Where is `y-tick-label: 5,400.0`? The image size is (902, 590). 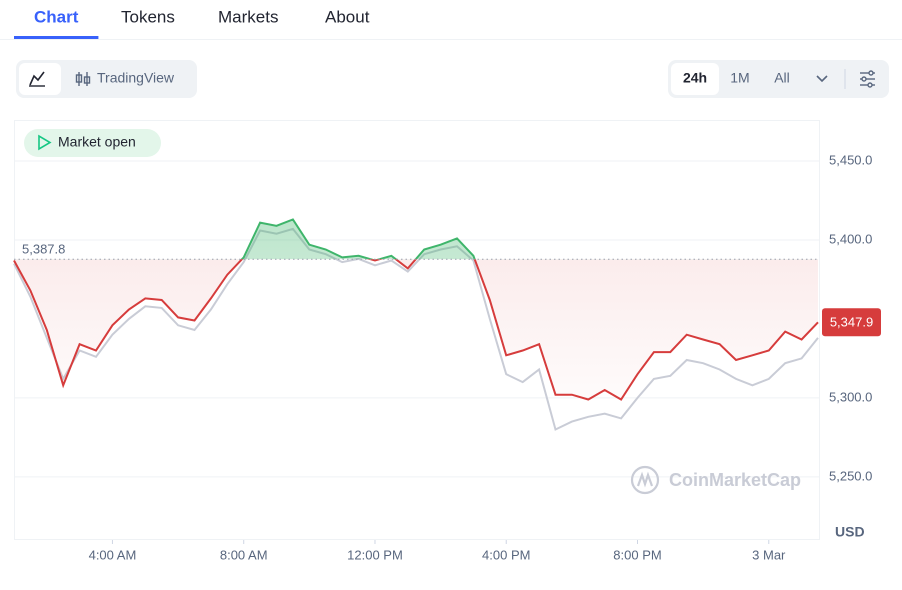
y-tick-label: 5,400.0 is located at coordinates (850, 238).